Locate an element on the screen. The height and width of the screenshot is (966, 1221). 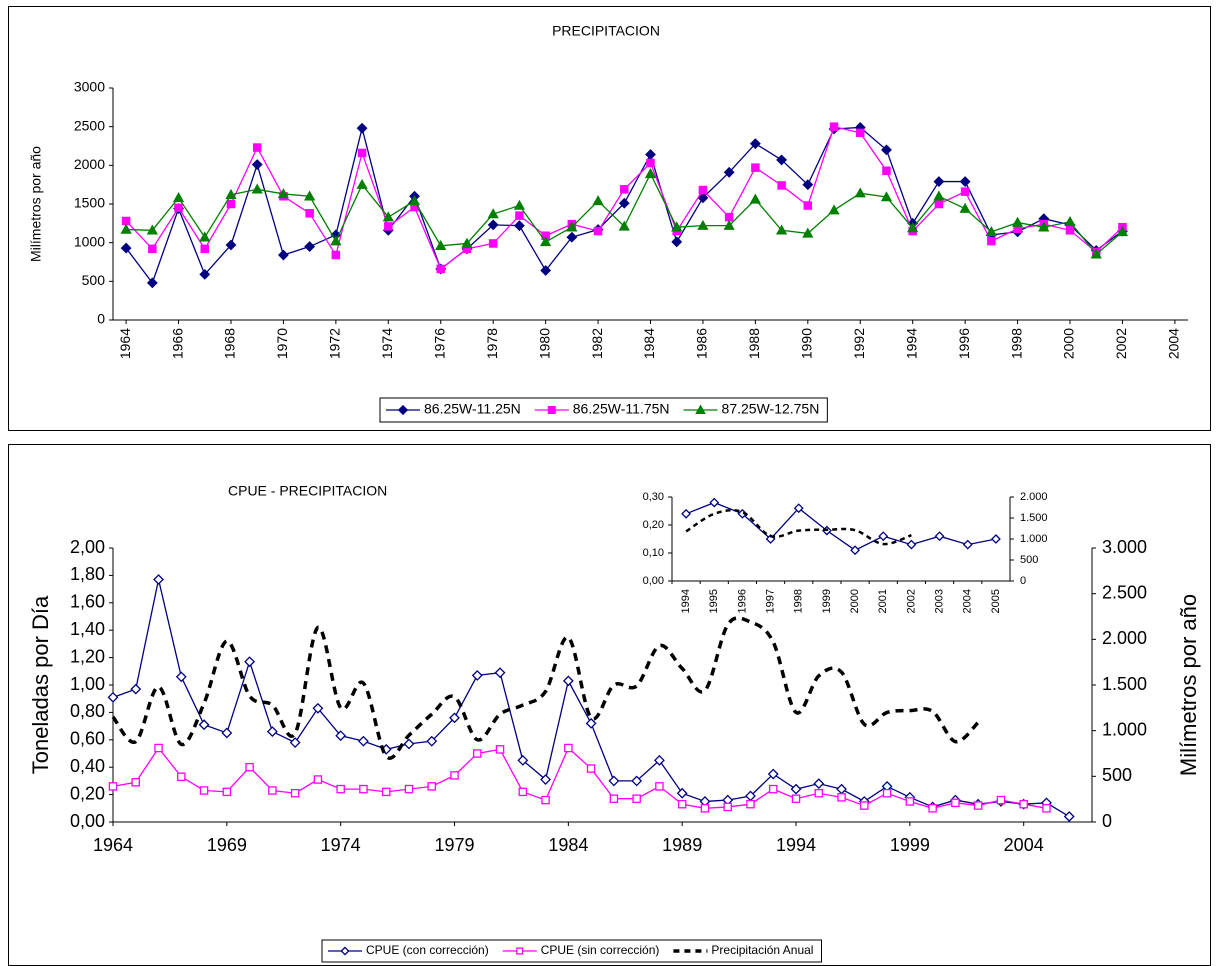
legend-box is located at coordinates (571, 951).